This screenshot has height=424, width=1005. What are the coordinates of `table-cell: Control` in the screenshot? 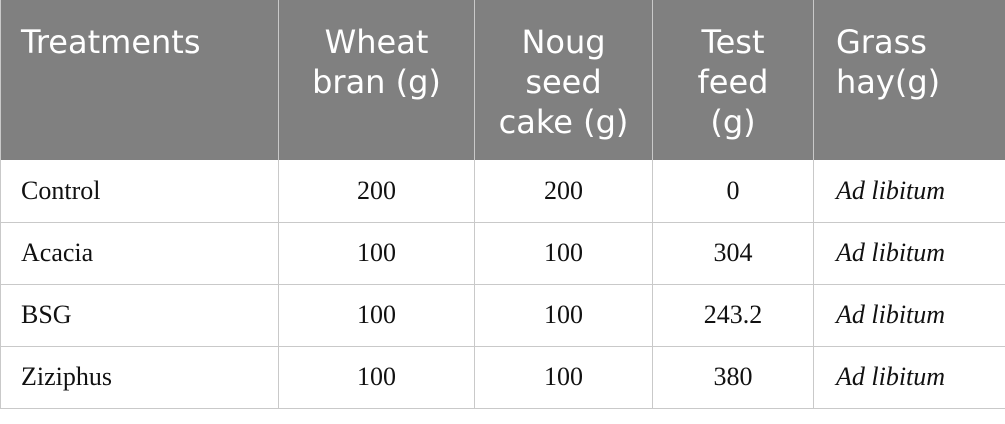 It's located at (139, 191).